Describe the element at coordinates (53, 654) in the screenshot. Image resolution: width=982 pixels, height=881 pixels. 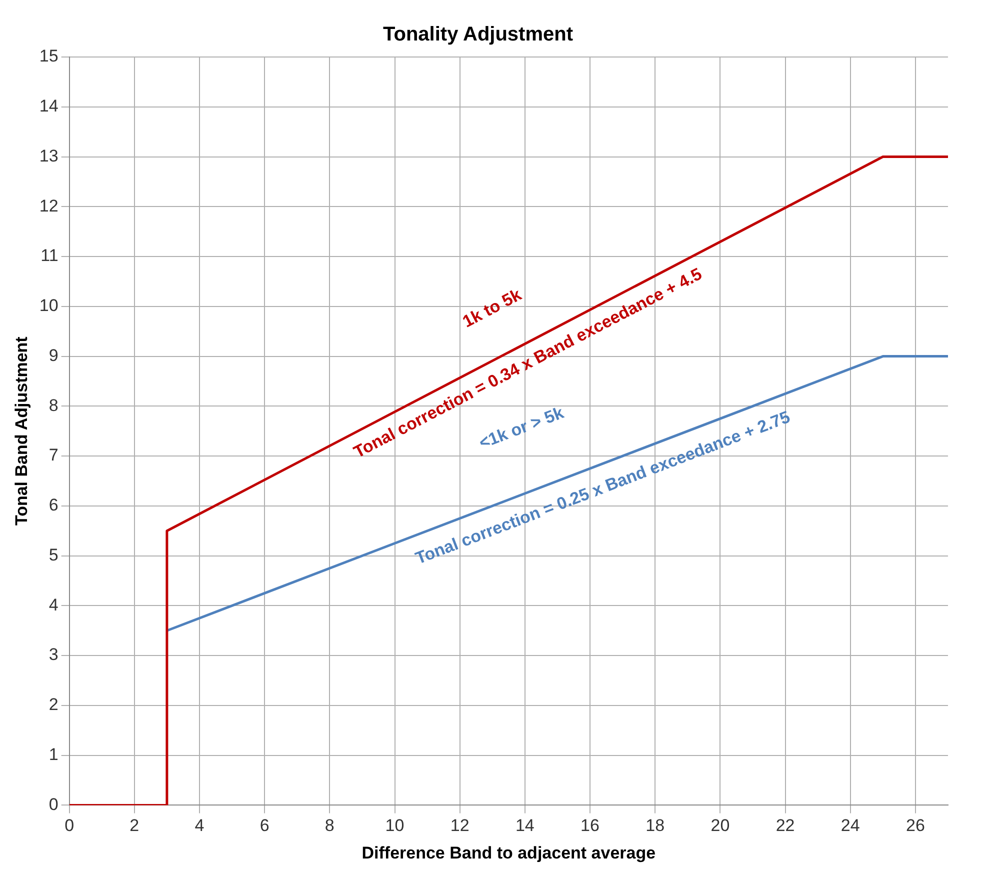
I see `y-tick-label: 3` at that location.